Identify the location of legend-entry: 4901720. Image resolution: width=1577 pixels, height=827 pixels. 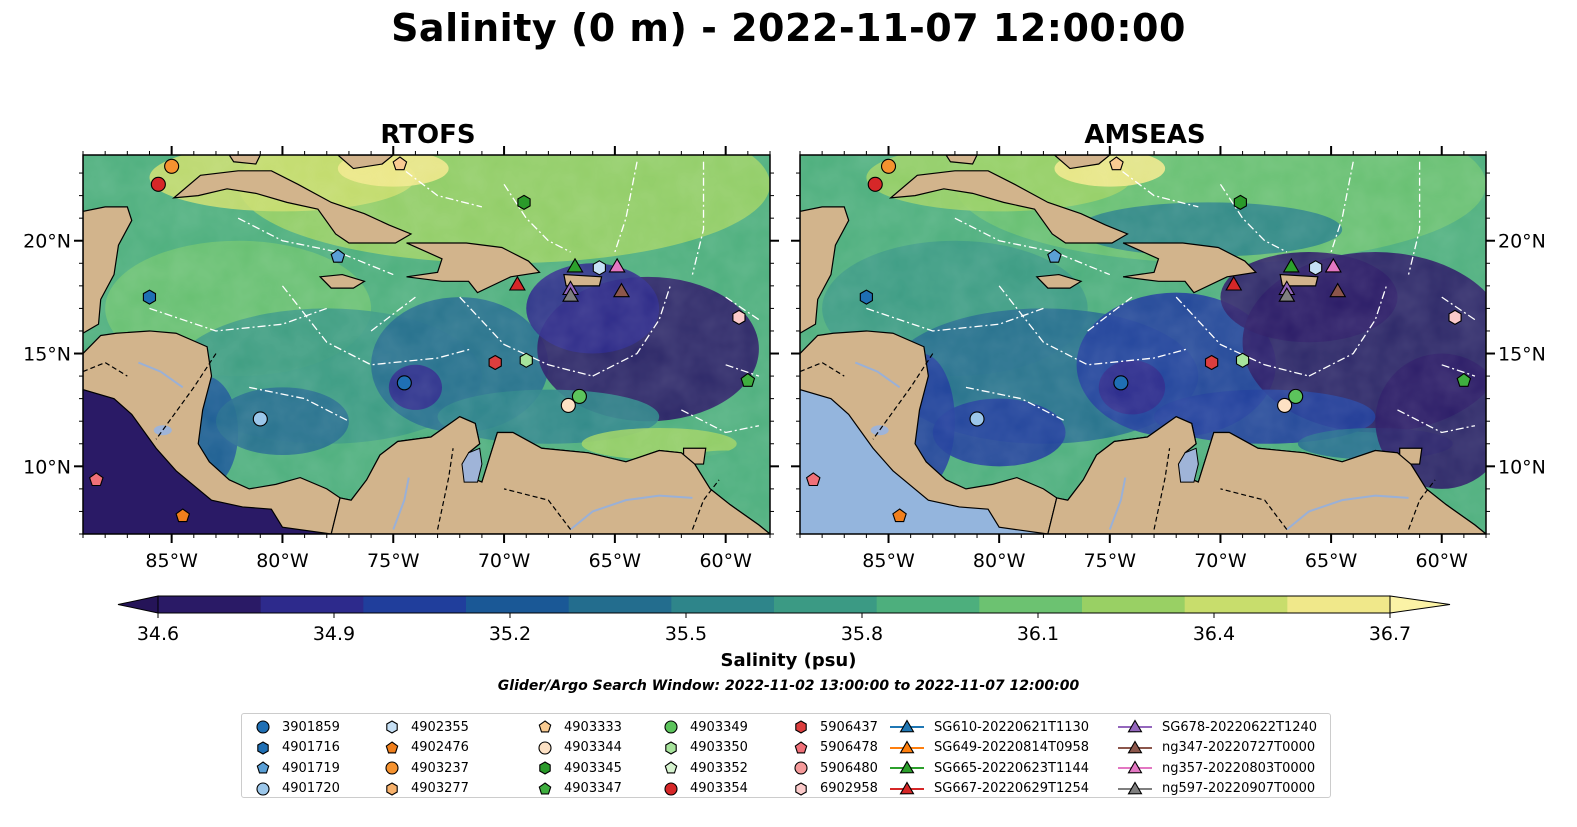
(297, 789).